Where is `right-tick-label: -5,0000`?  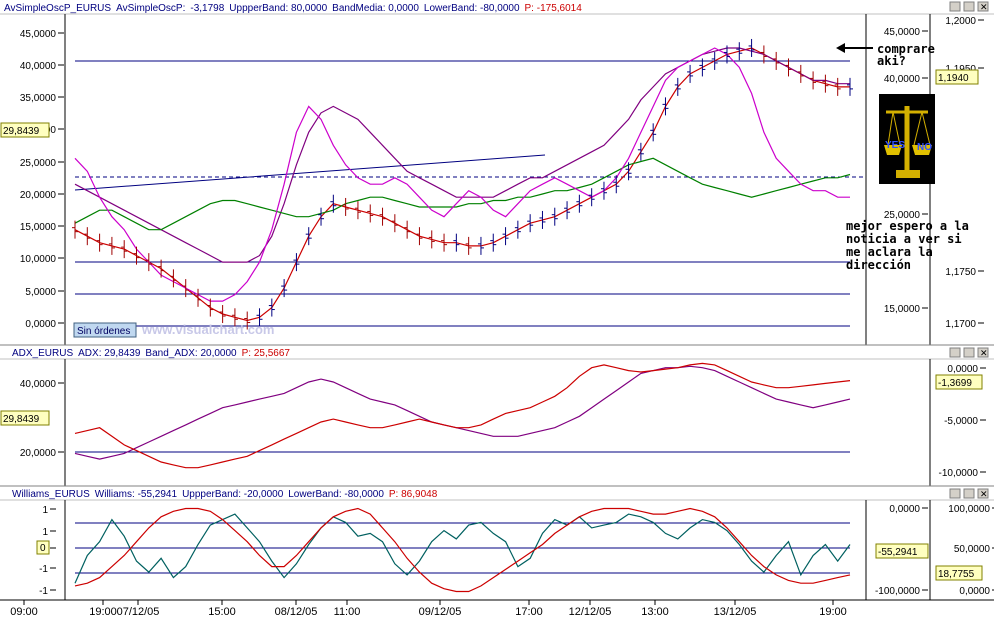
right-tick-label: -5,0000 is located at coordinates (961, 421).